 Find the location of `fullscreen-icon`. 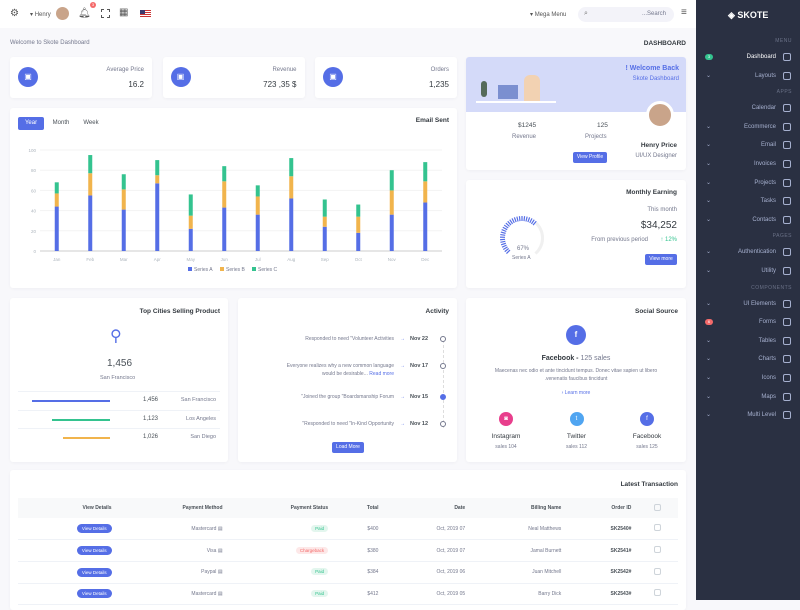

fullscreen-icon is located at coordinates (105, 13).